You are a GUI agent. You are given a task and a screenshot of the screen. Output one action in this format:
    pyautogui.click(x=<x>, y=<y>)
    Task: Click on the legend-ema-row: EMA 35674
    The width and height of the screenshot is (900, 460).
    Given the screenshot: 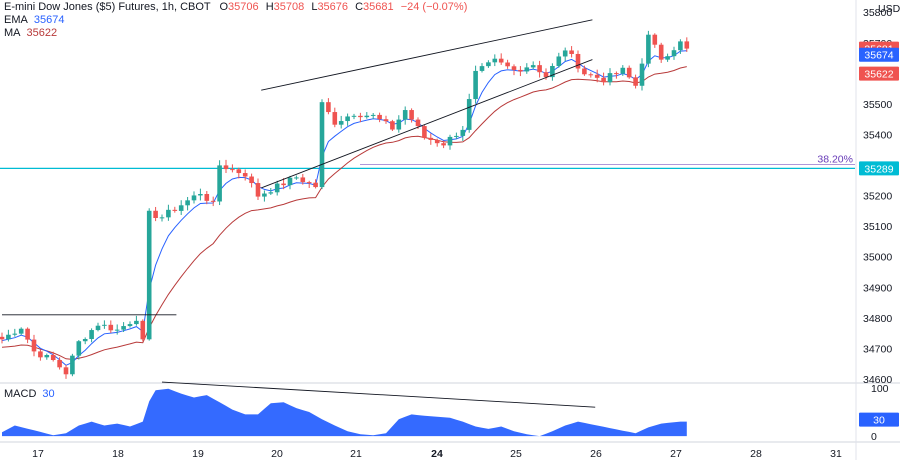 What is the action you would take?
    pyautogui.click(x=34, y=20)
    